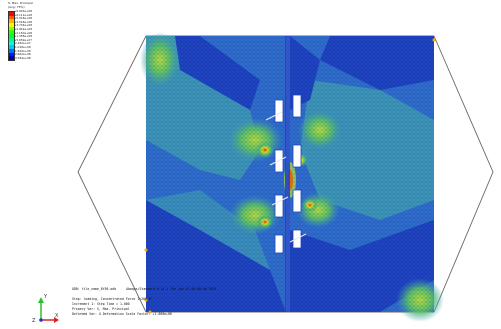 The image size is (501, 329). What do you see at coordinates (286, 174) in the screenshot?
I see `joint-region` at bounding box center [286, 174].